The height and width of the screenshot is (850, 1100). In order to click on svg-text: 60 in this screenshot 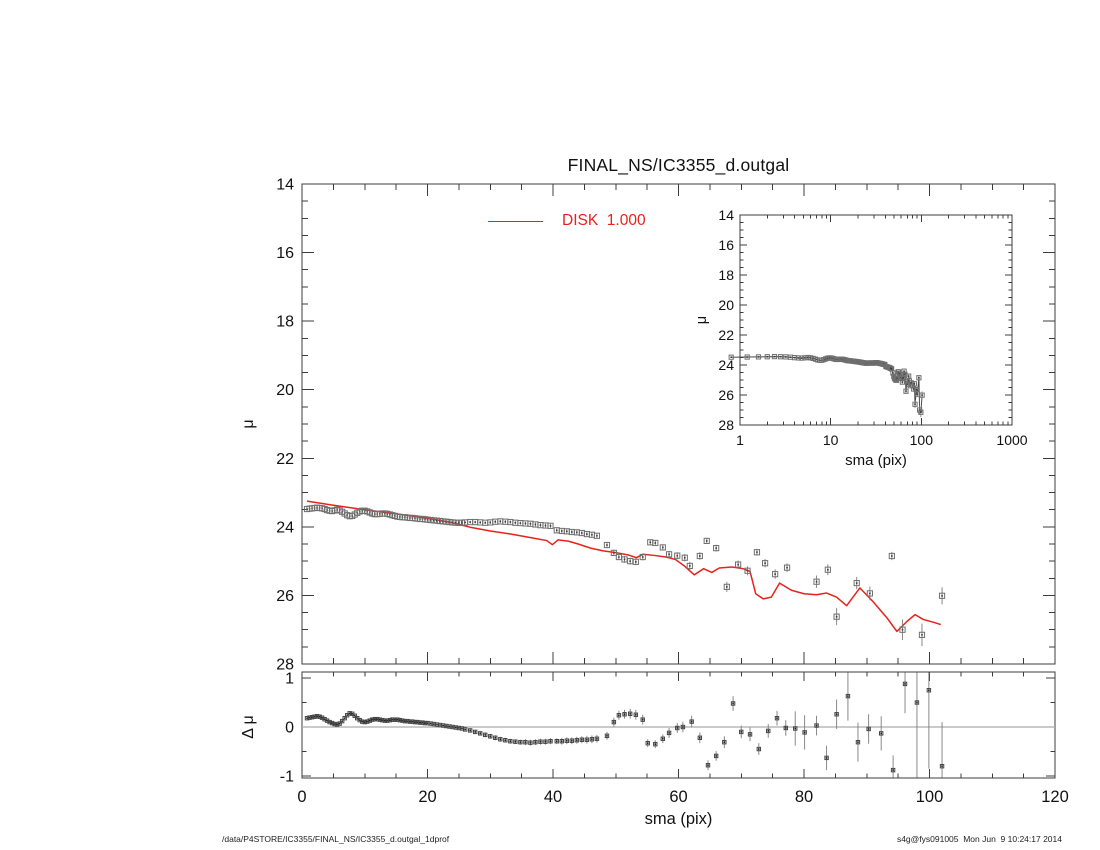, I will do `click(678, 797)`.